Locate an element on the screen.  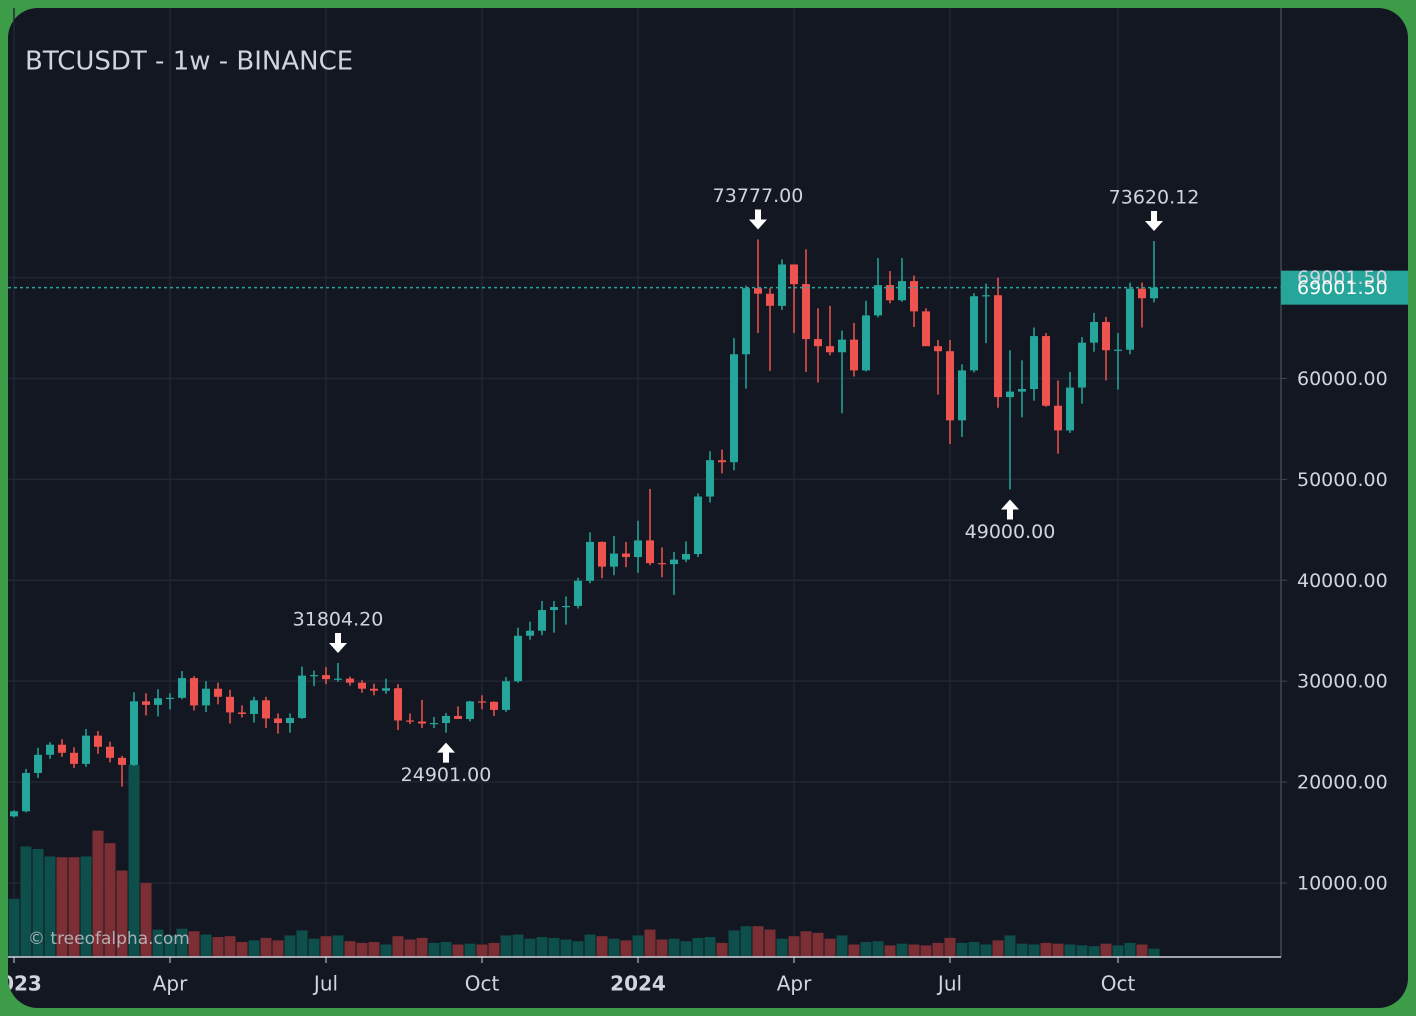
annotation-label: 73620.12 is located at coordinates (1154, 198).